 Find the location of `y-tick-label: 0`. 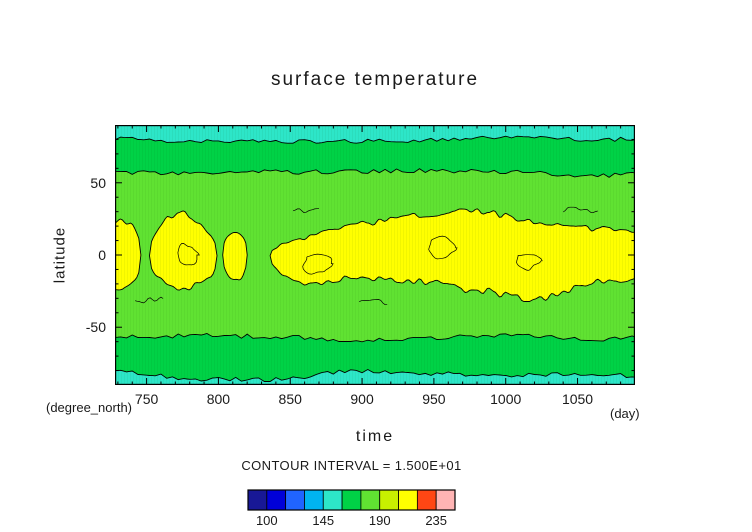

y-tick-label: 0 is located at coordinates (102, 255).